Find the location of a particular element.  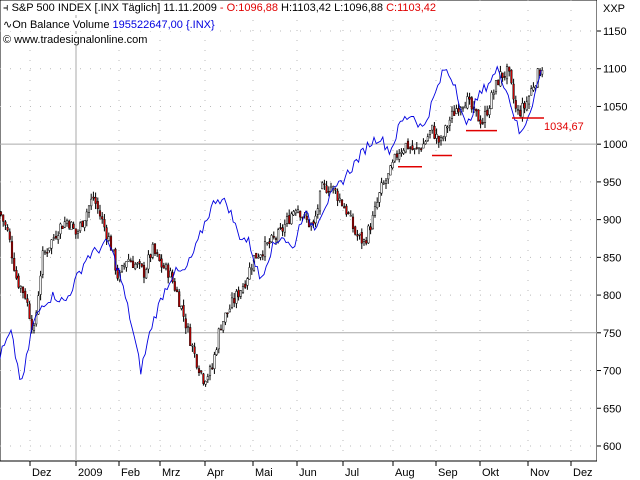

copyright: © www.tradesignalonline.com is located at coordinates (76, 40).